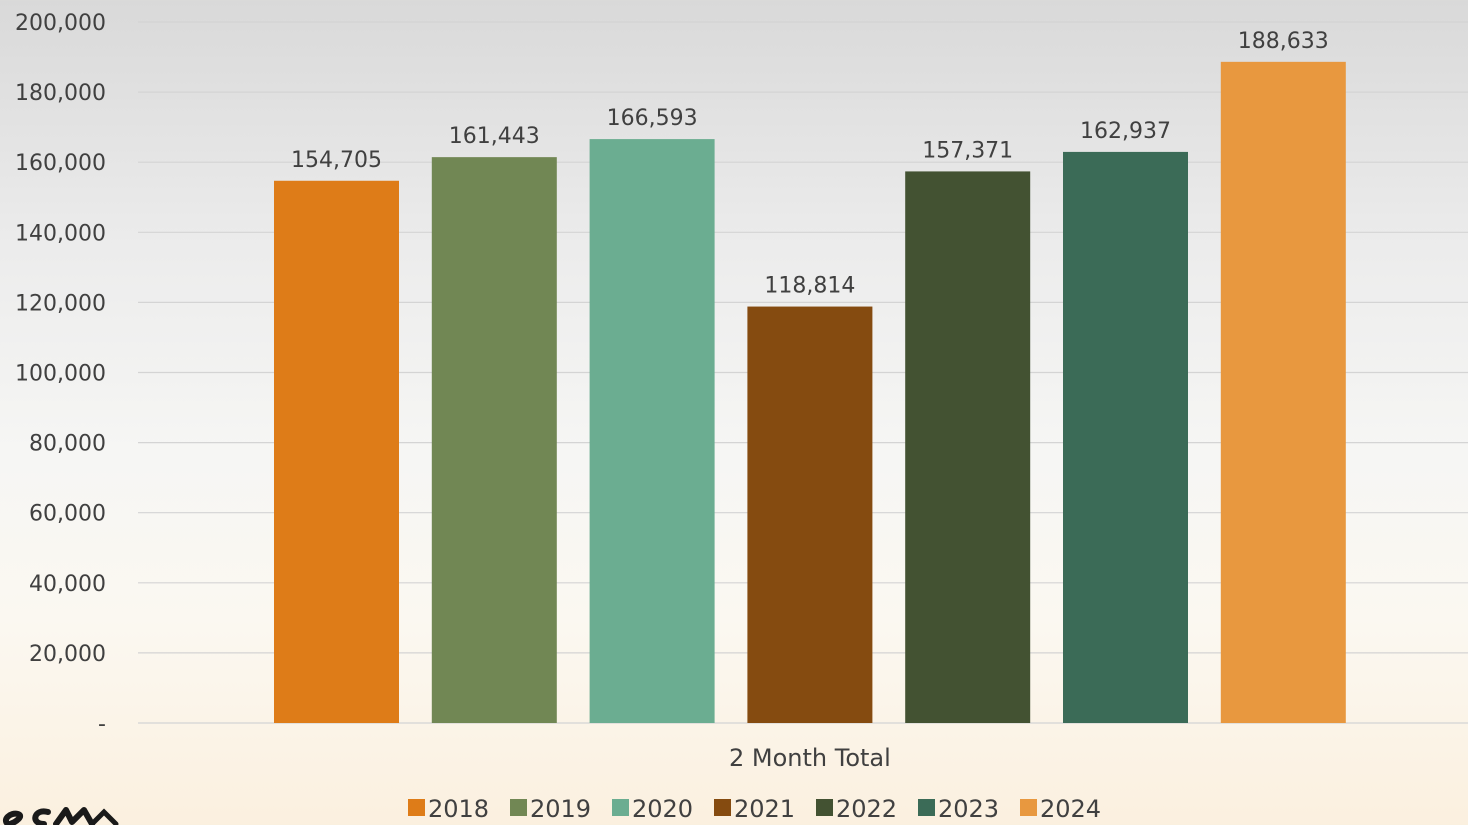 Image resolution: width=1468 pixels, height=825 pixels. What do you see at coordinates (67, 444) in the screenshot?
I see `y-tick-label: 80,000` at bounding box center [67, 444].